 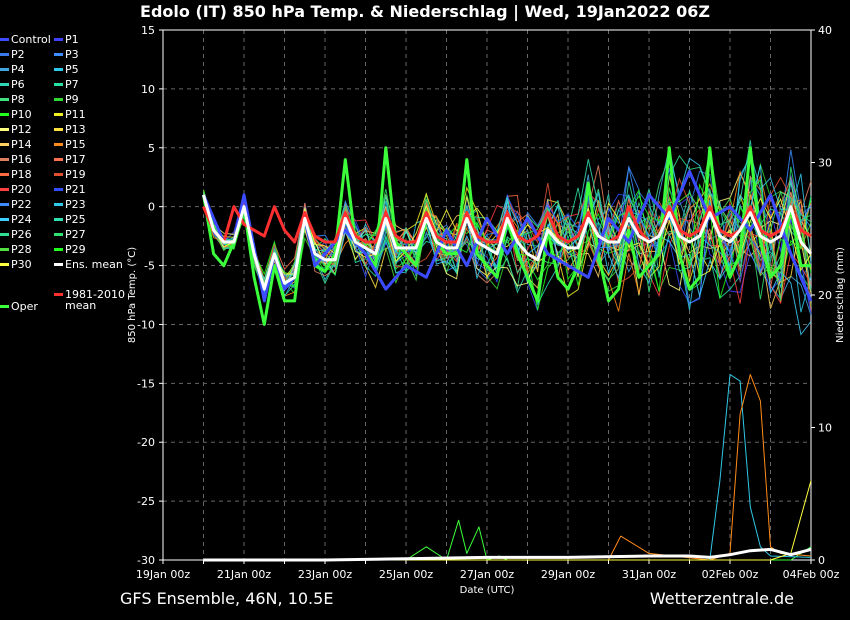 What do you see at coordinates (825, 163) in the screenshot?
I see `y-right-tick-label: 30` at bounding box center [825, 163].